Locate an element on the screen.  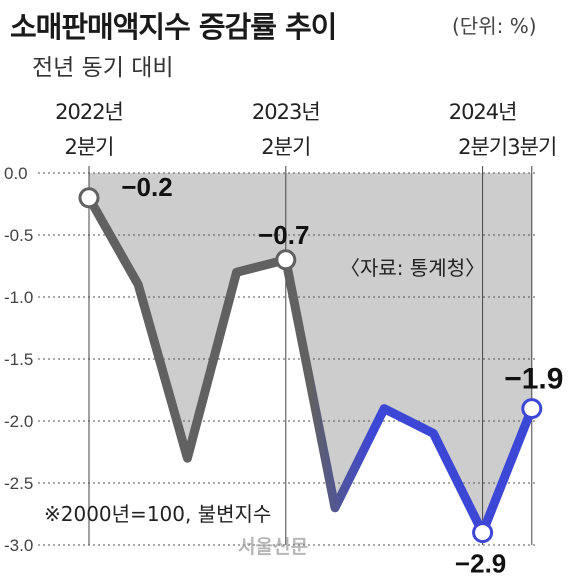
x-category-label: 2024년 is located at coordinates (483, 112).